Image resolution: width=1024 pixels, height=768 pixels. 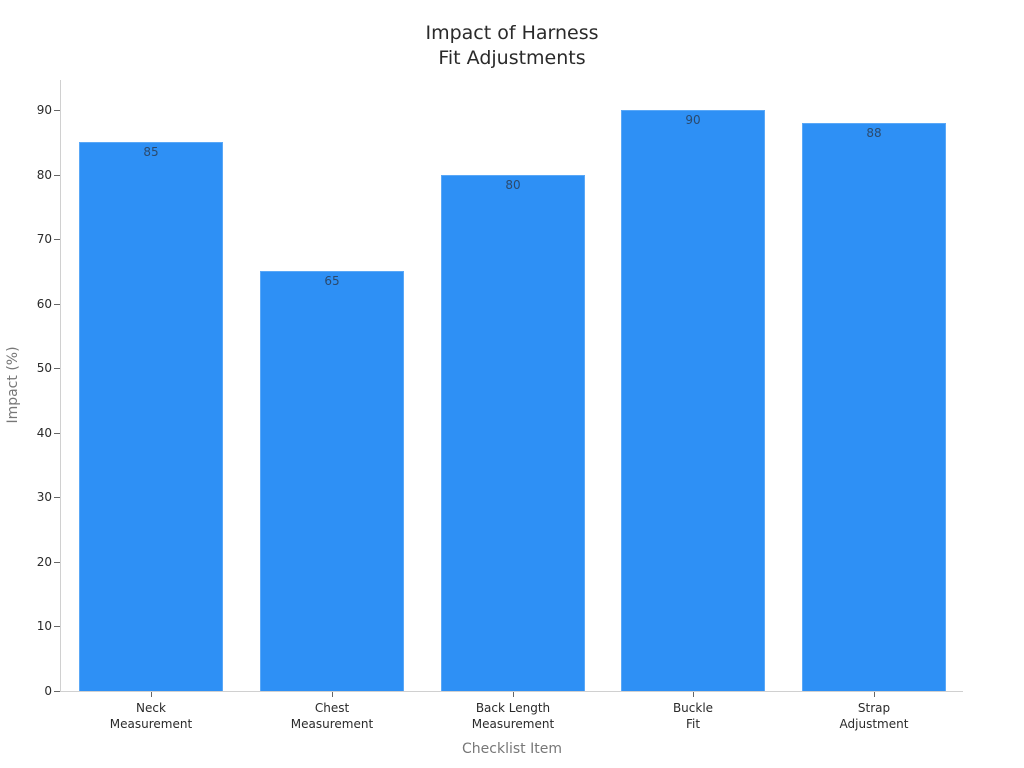 What do you see at coordinates (874, 132) in the screenshot?
I see `bar-value-label: 88` at bounding box center [874, 132].